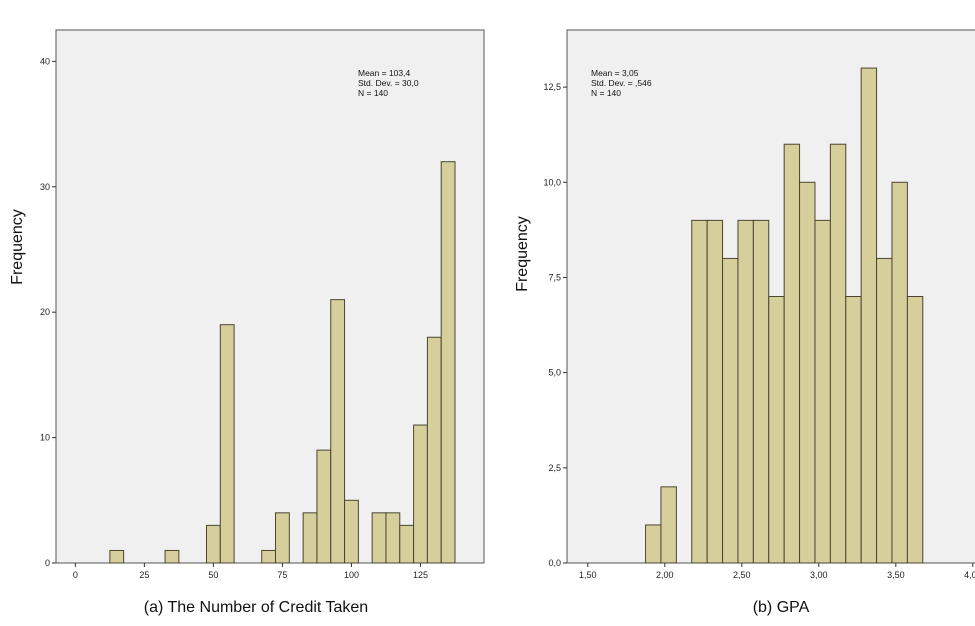 The height and width of the screenshot is (626, 975). Describe the element at coordinates (665, 575) in the screenshot. I see `x-tick-label: 2,00` at that location.